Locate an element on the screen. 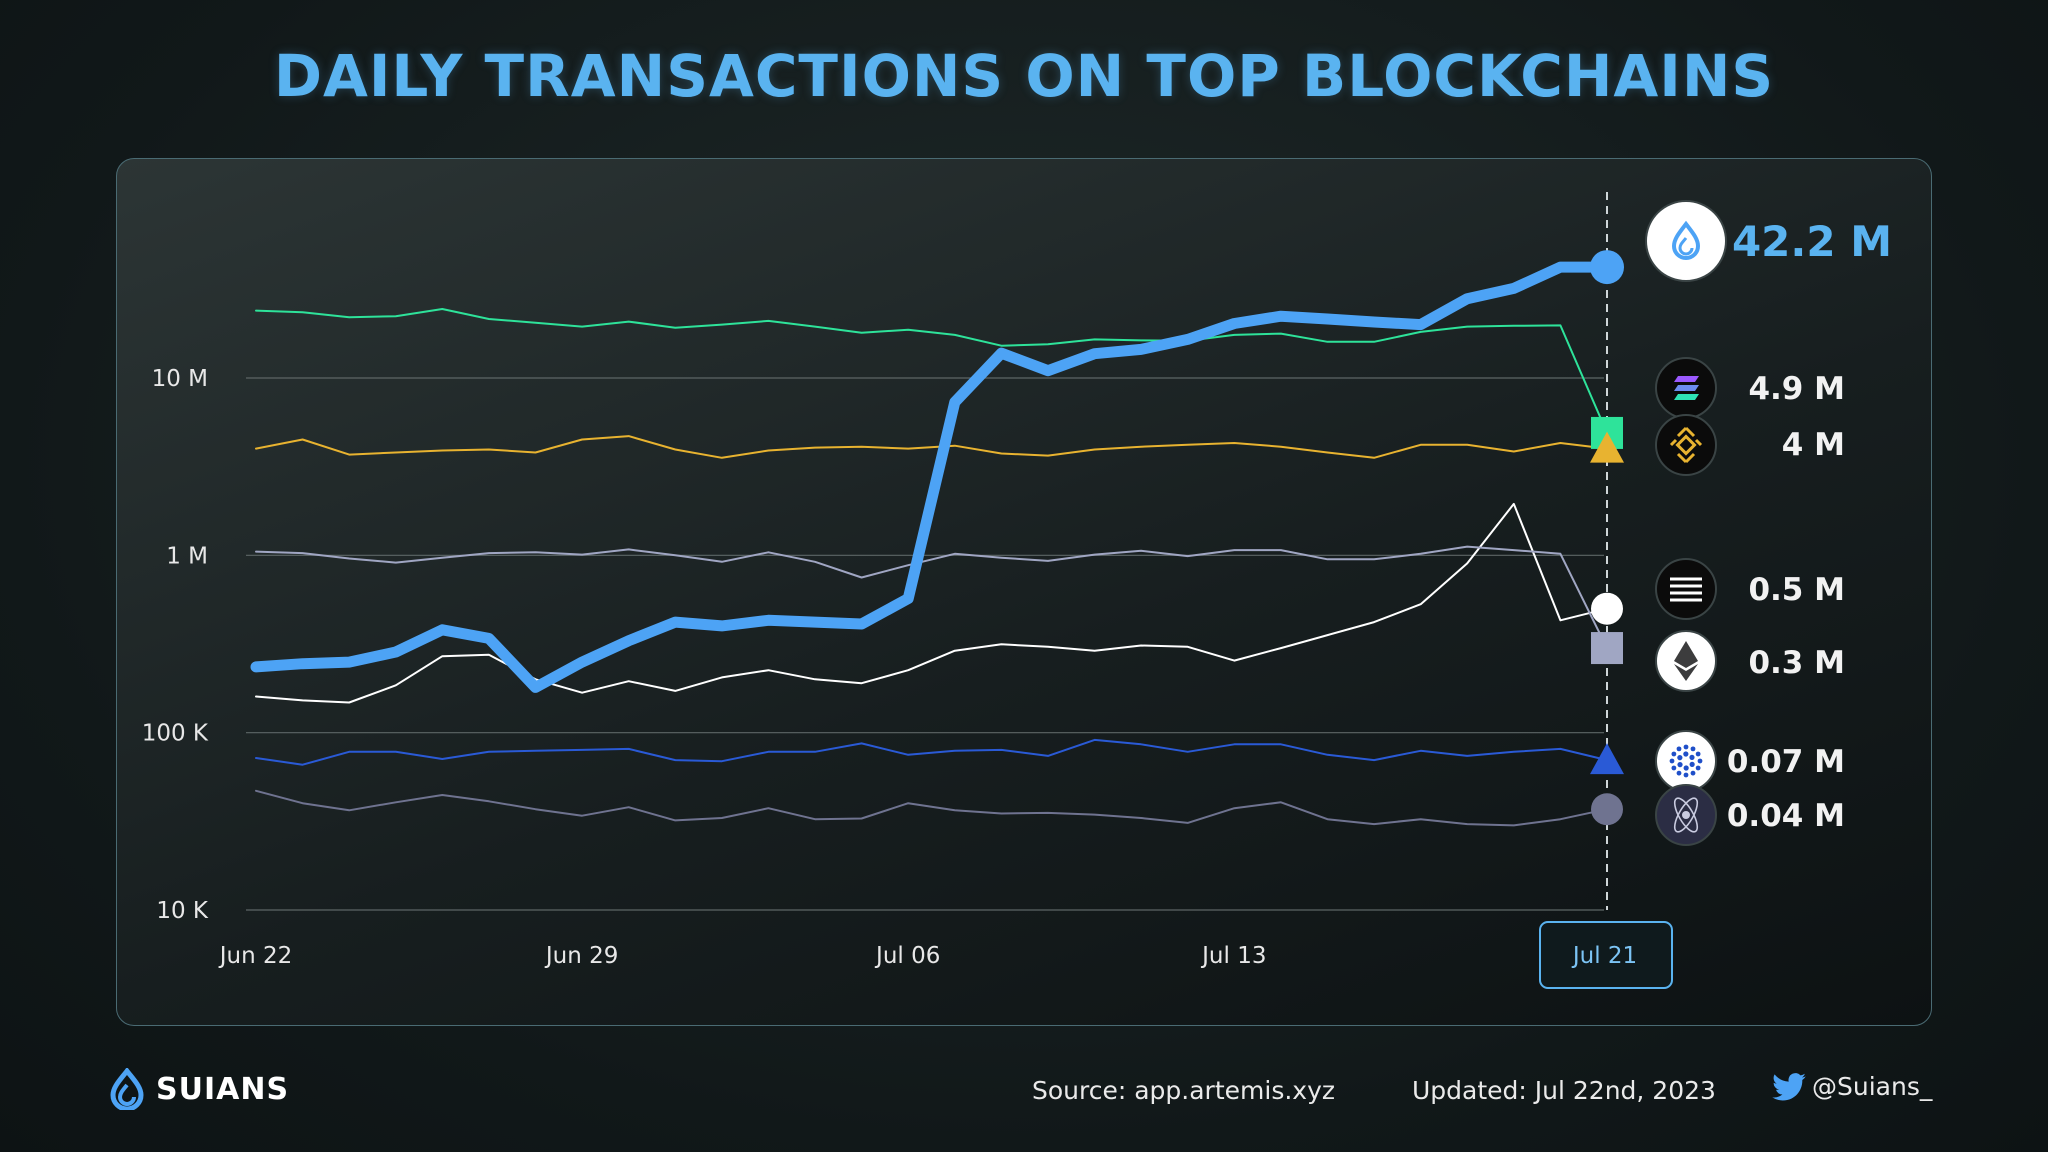 The width and height of the screenshot is (2048, 1152). end-label-aptos: 0.5 M is located at coordinates (1796, 590).